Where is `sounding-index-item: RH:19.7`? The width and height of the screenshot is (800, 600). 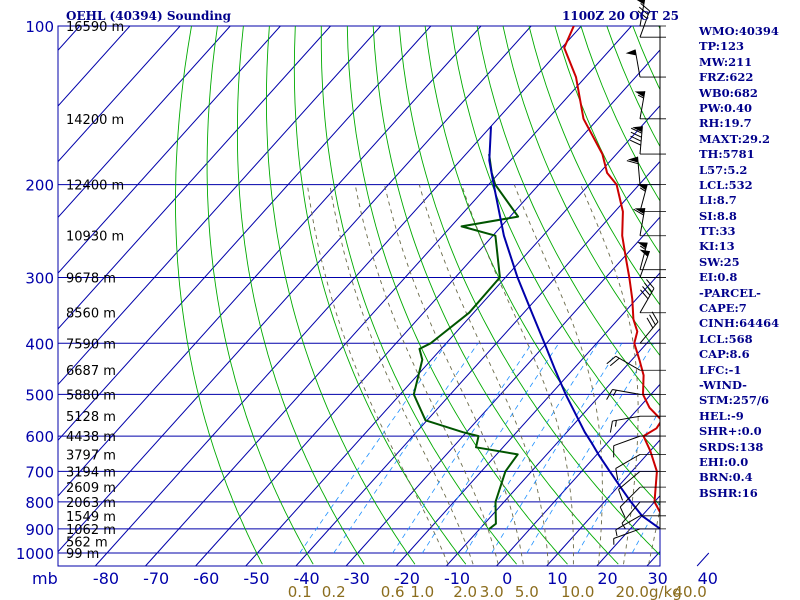
sounding-index-item: RH:19.7 is located at coordinates (725, 123).